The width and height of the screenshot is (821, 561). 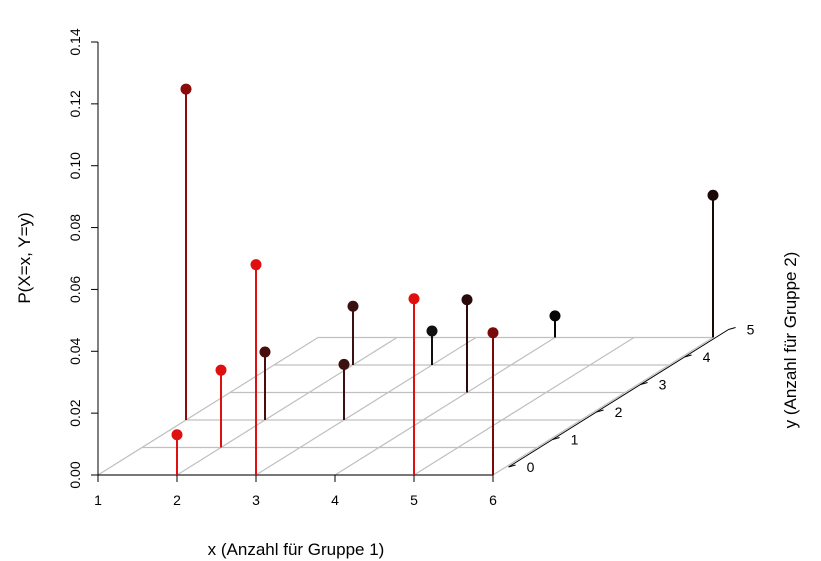 What do you see at coordinates (493, 500) in the screenshot?
I see `x-tick-label: 6` at bounding box center [493, 500].